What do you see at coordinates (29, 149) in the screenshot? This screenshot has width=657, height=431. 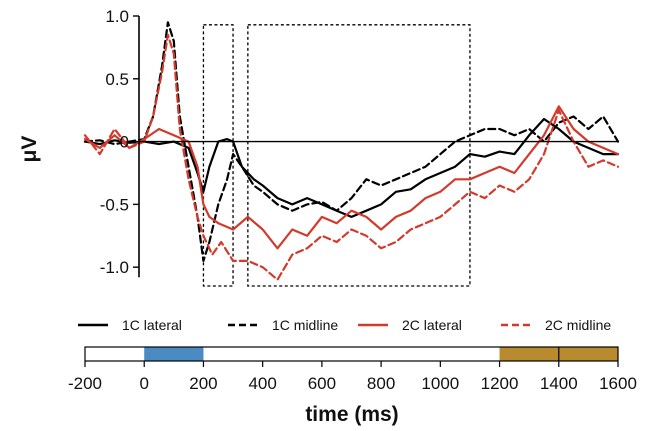 I see `y-axis-title: μV` at bounding box center [29, 149].